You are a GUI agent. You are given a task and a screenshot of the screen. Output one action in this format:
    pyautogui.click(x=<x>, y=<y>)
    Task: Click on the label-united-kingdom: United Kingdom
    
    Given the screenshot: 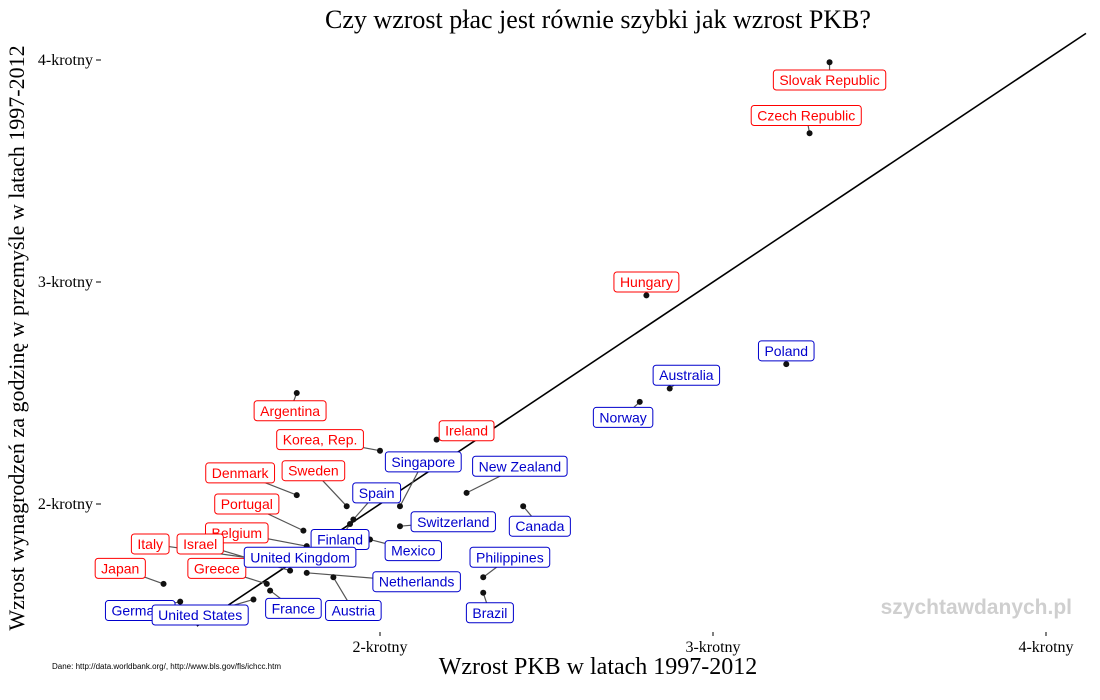 What is the action you would take?
    pyautogui.click(x=300, y=557)
    